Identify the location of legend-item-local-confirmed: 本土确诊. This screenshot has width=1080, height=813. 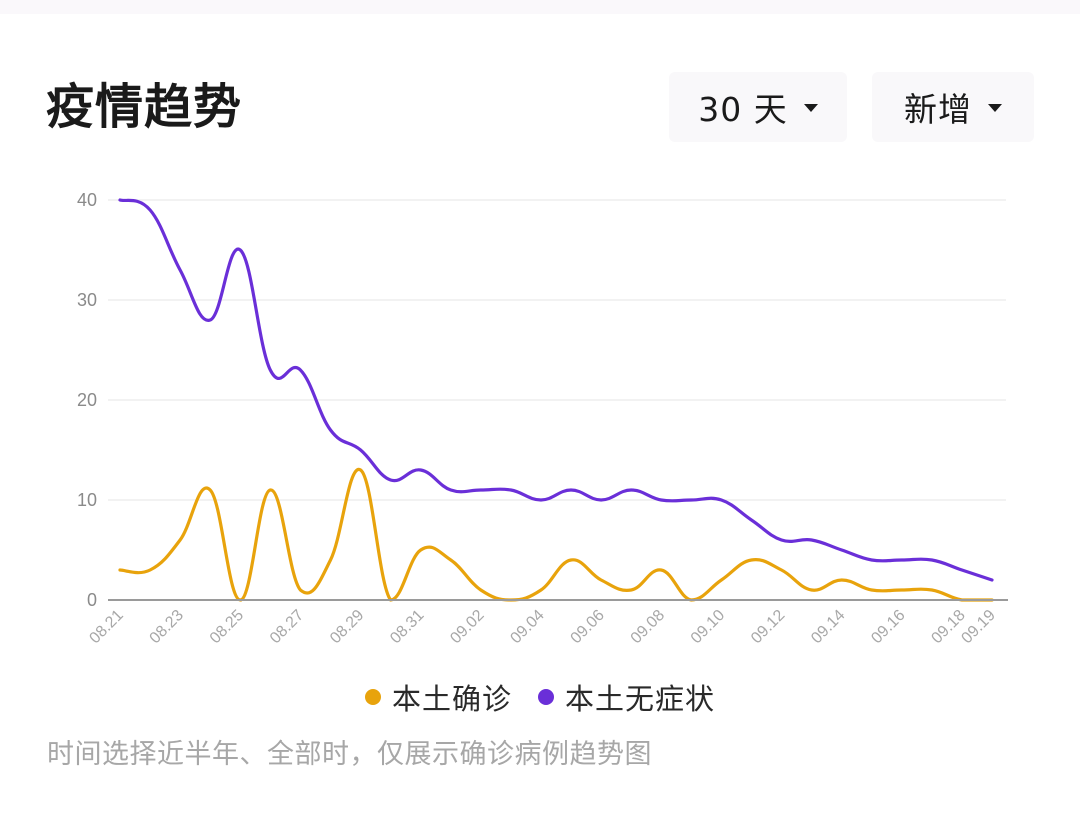
(438, 697).